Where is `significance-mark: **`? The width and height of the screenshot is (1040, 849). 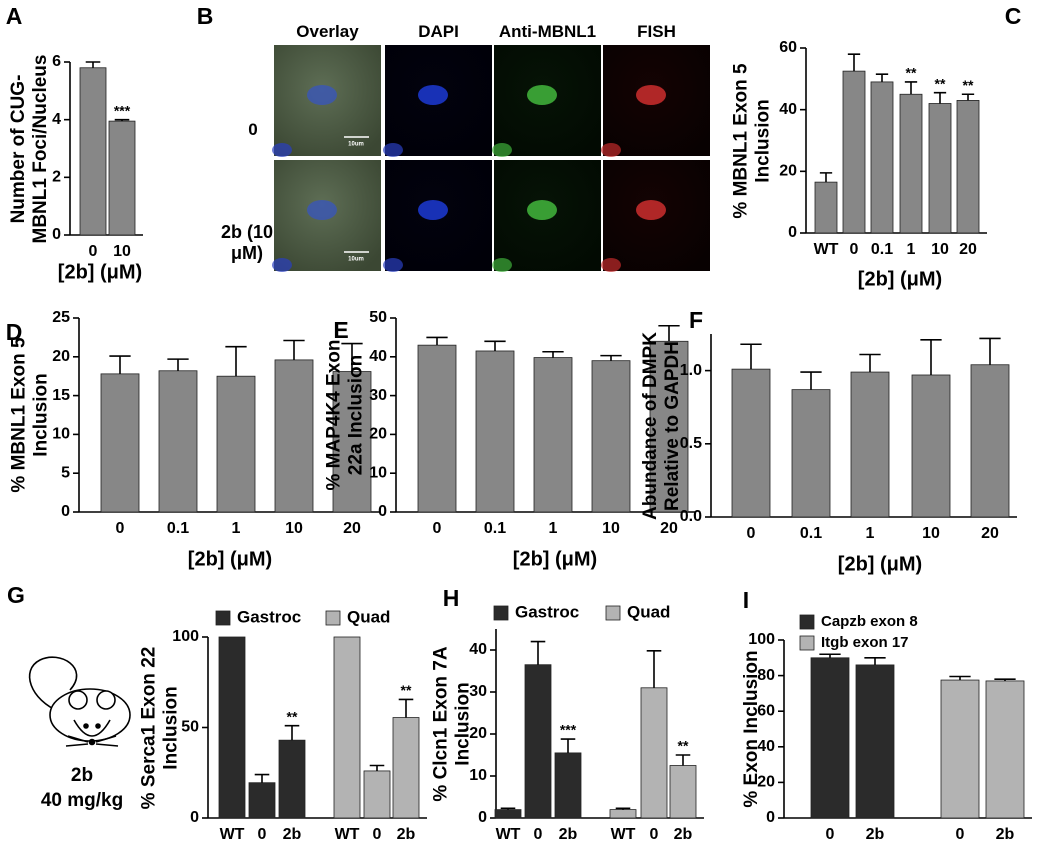 significance-mark: ** is located at coordinates (406, 690).